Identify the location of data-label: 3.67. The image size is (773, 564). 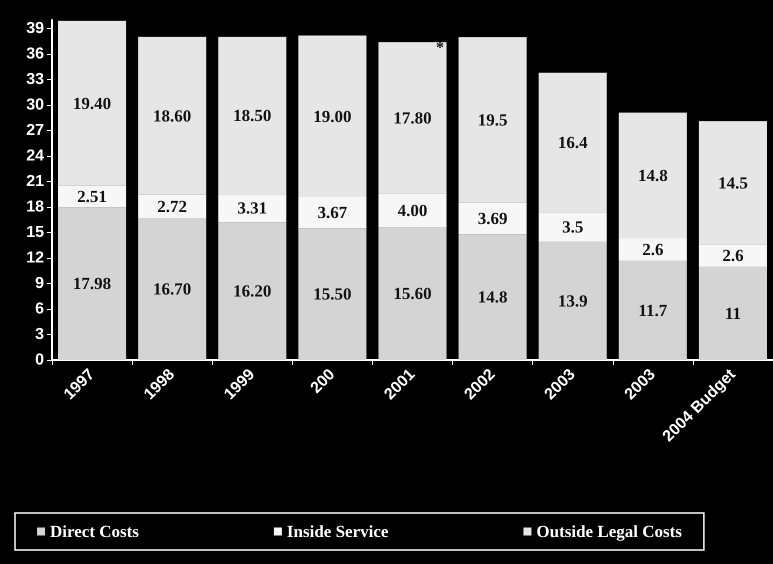
(333, 212).